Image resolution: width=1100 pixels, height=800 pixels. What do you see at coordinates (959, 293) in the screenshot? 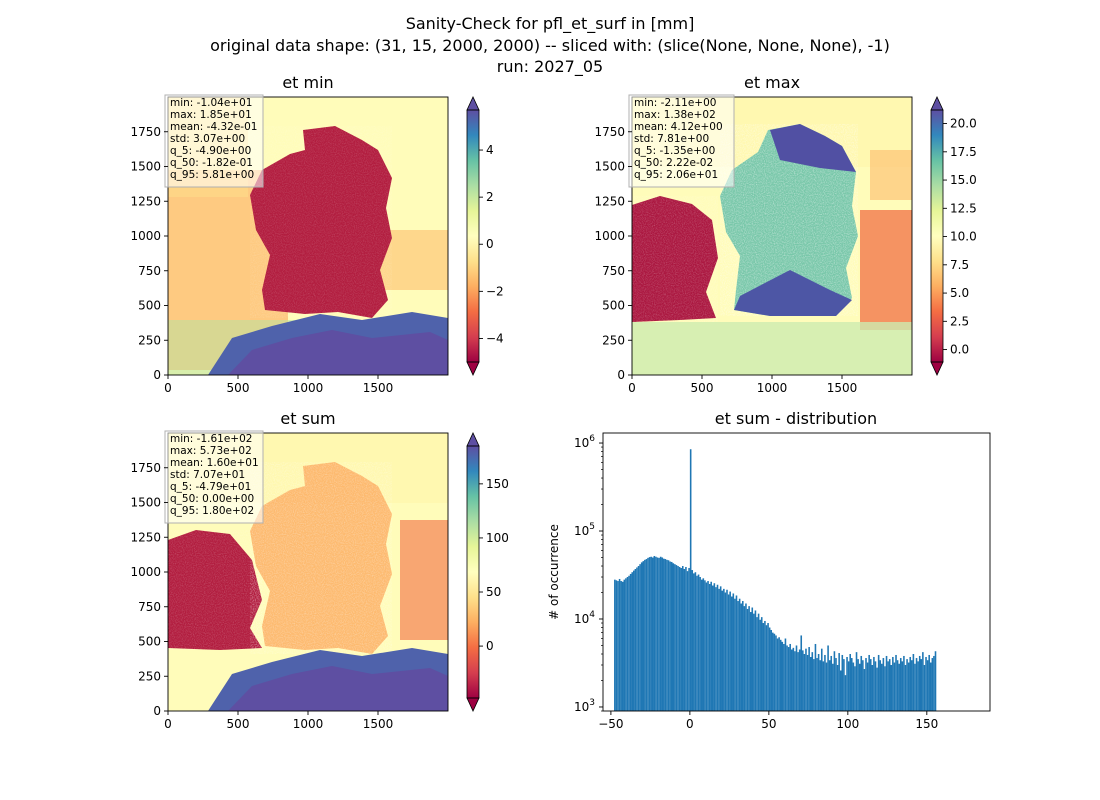
I see `colorbar-tick-label: 5.0` at bounding box center [959, 293].